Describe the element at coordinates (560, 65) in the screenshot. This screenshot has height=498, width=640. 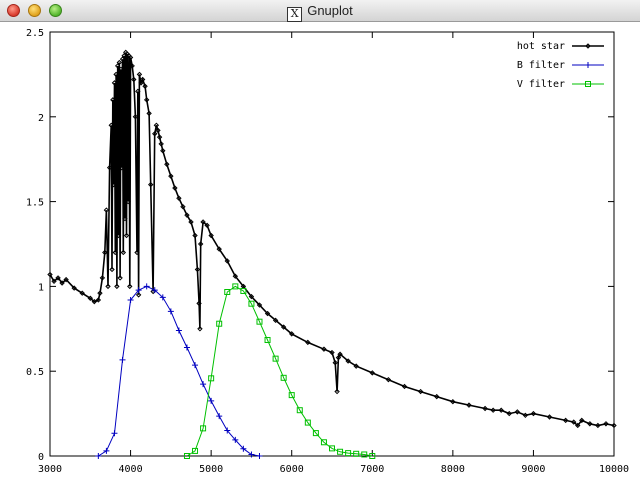
I see `legend: hot star B filter V filter` at that location.